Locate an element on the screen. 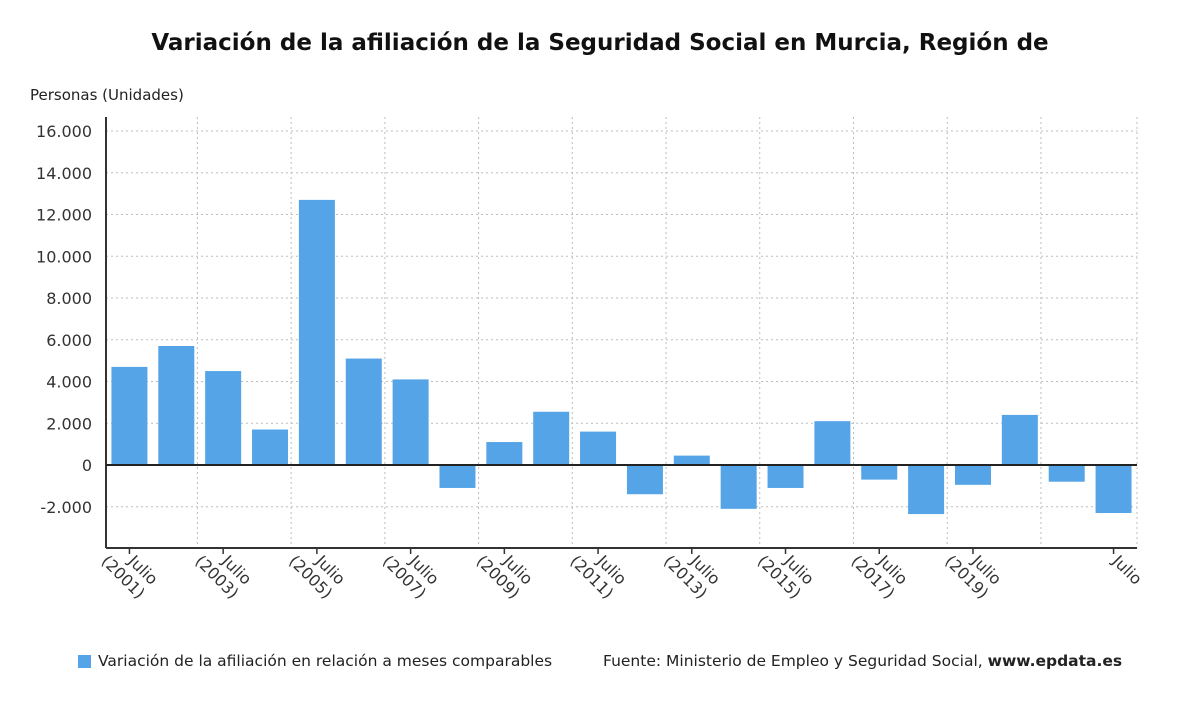  y-tick-label: 6.000 is located at coordinates (69, 340).